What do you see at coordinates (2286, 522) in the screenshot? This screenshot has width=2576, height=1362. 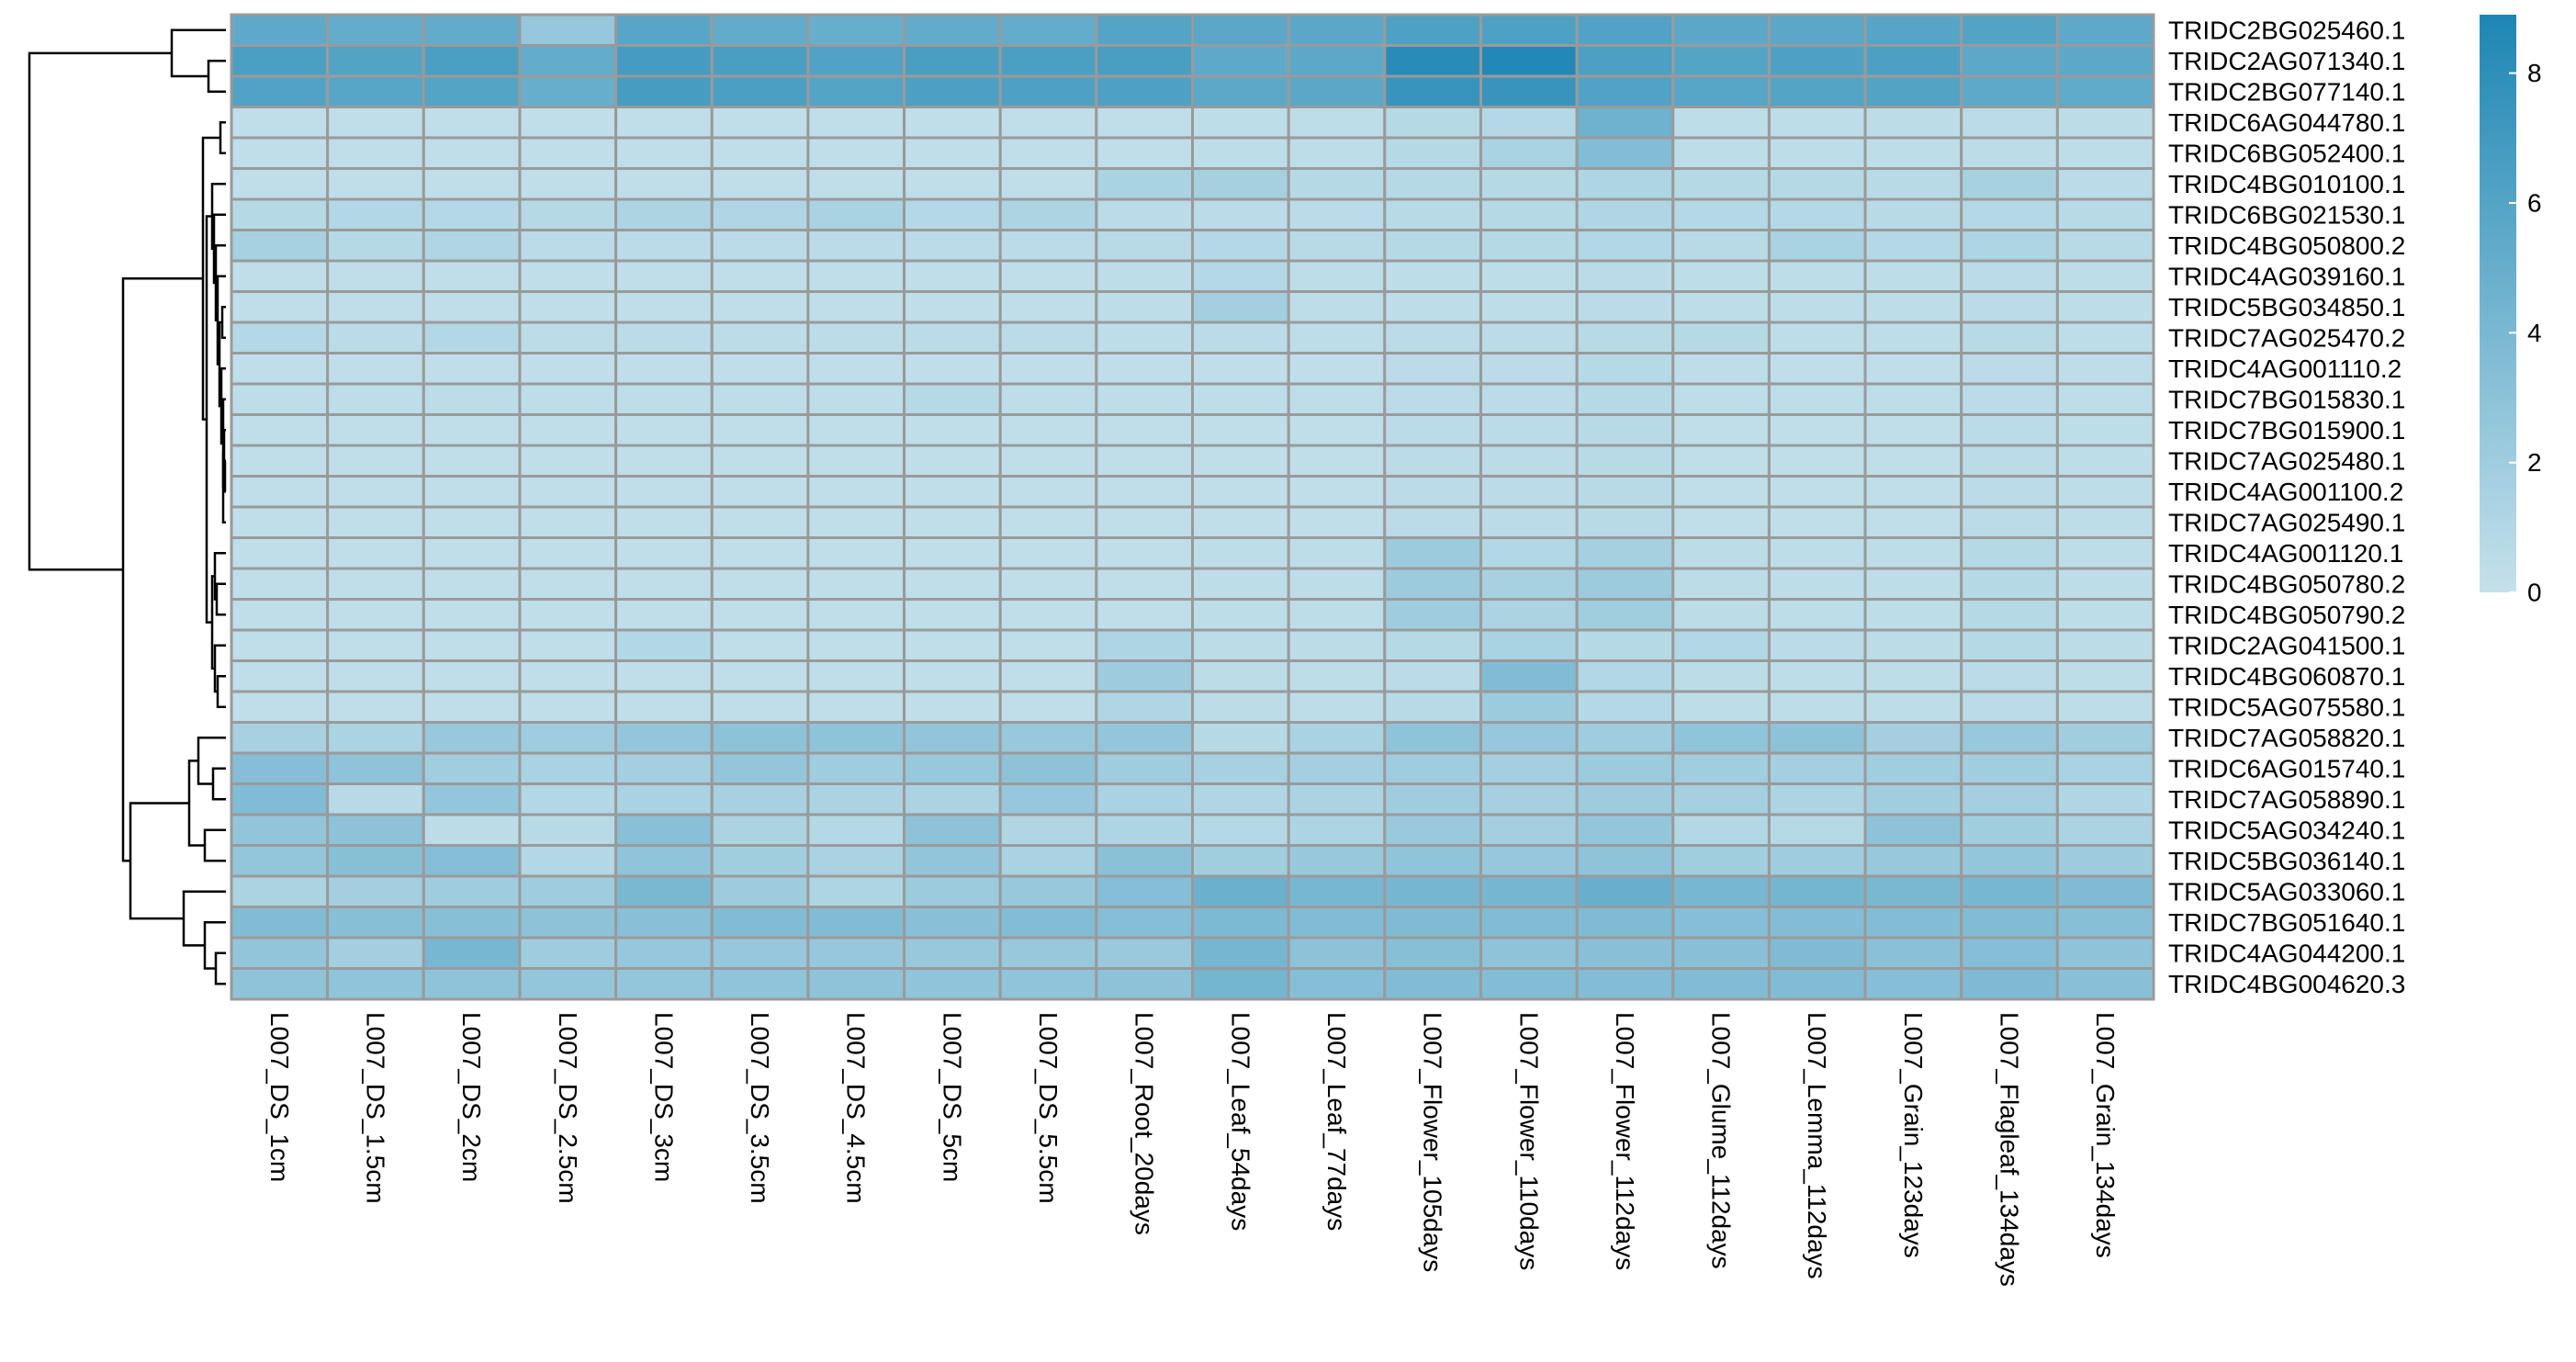 I see `row-label: TRIDC7AG025490.1` at bounding box center [2286, 522].